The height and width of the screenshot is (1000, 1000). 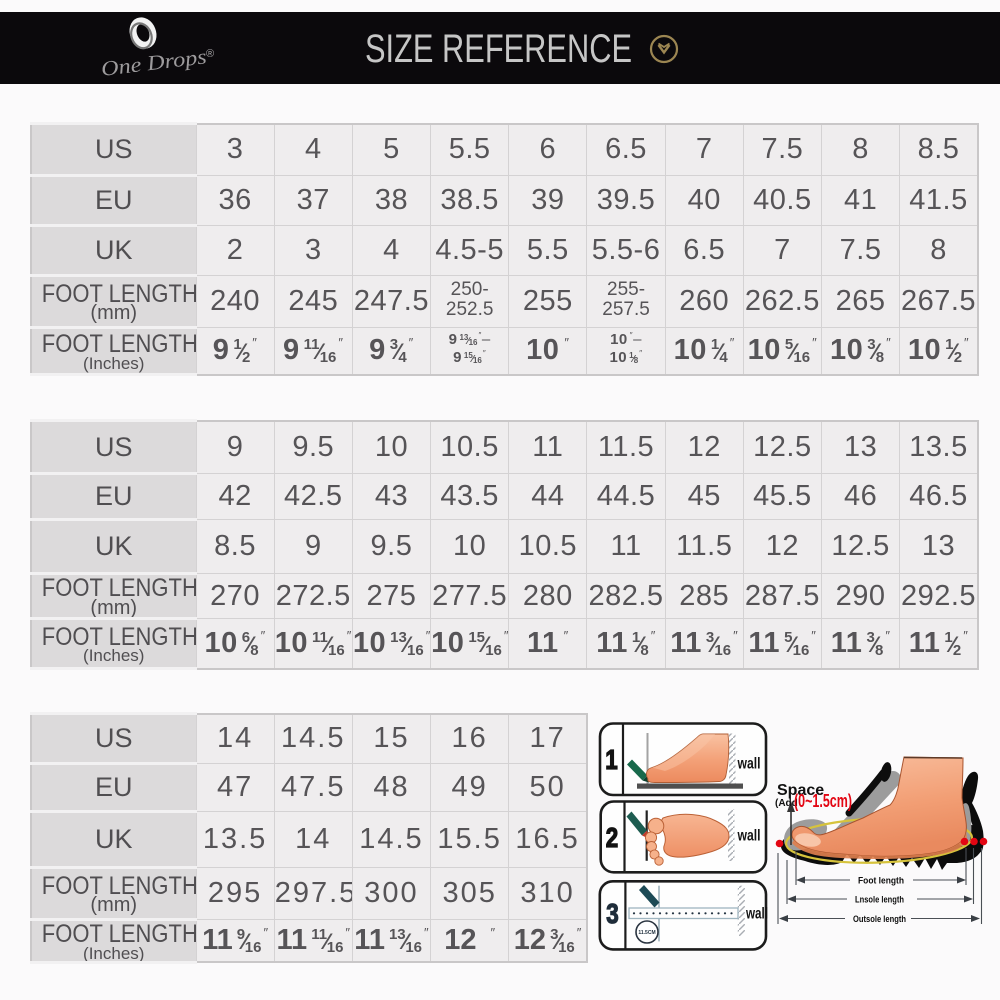 What do you see at coordinates (611, 760) in the screenshot?
I see `svg-text: 1` at bounding box center [611, 760].